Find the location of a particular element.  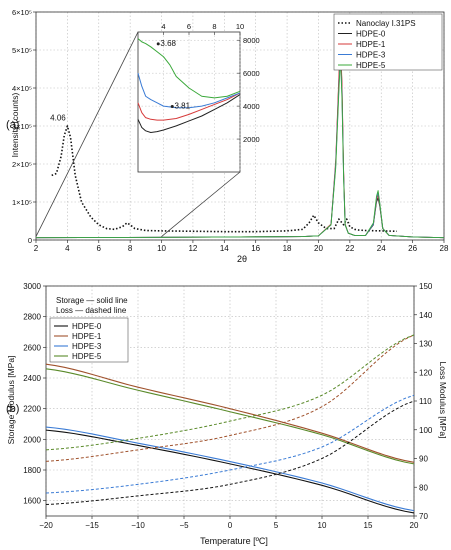

inset-annotation-0: 3.68 is located at coordinates (168, 43).